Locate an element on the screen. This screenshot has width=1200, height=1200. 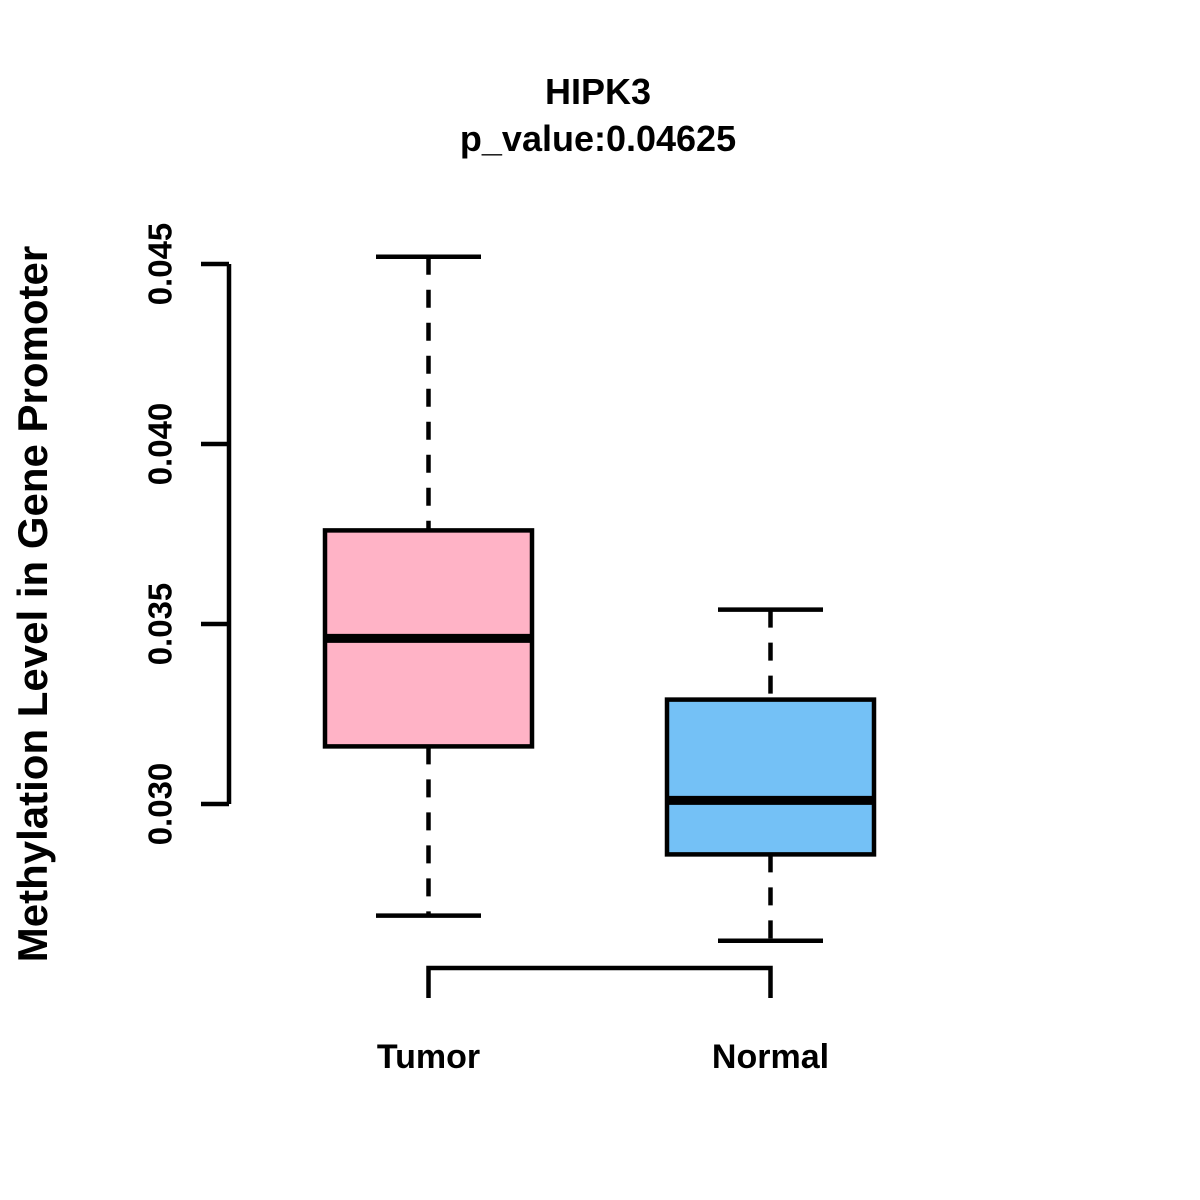
y-axis-tick-label: 0.045 is located at coordinates (160, 264).